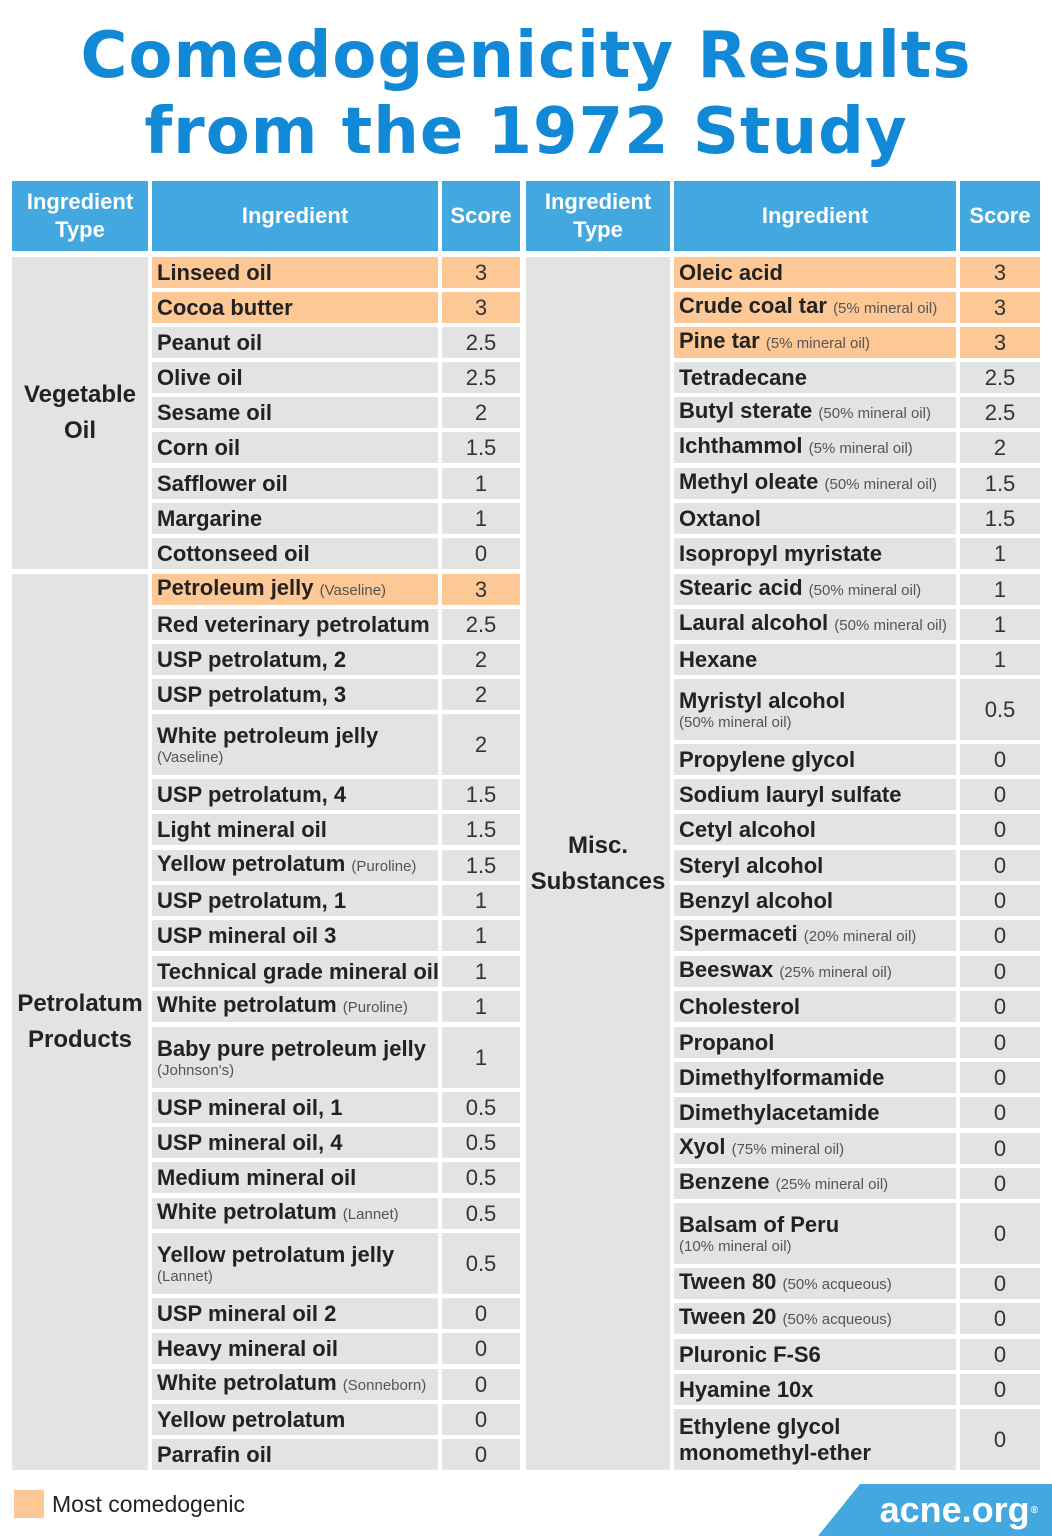 This screenshot has height=1536, width=1052. What do you see at coordinates (252, 659) in the screenshot?
I see `ingredient-name: USP petrolatum, 2` at bounding box center [252, 659].